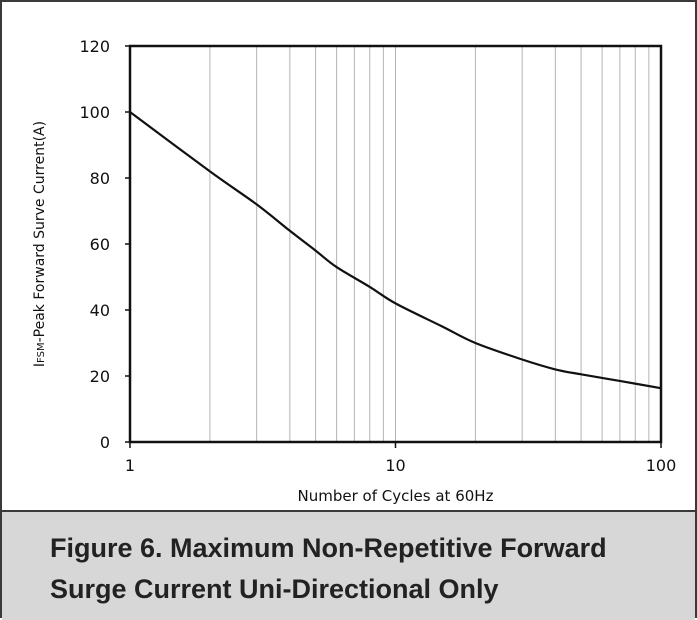 The height and width of the screenshot is (620, 697). I want to click on y-tick-label: 120, so click(94, 46).